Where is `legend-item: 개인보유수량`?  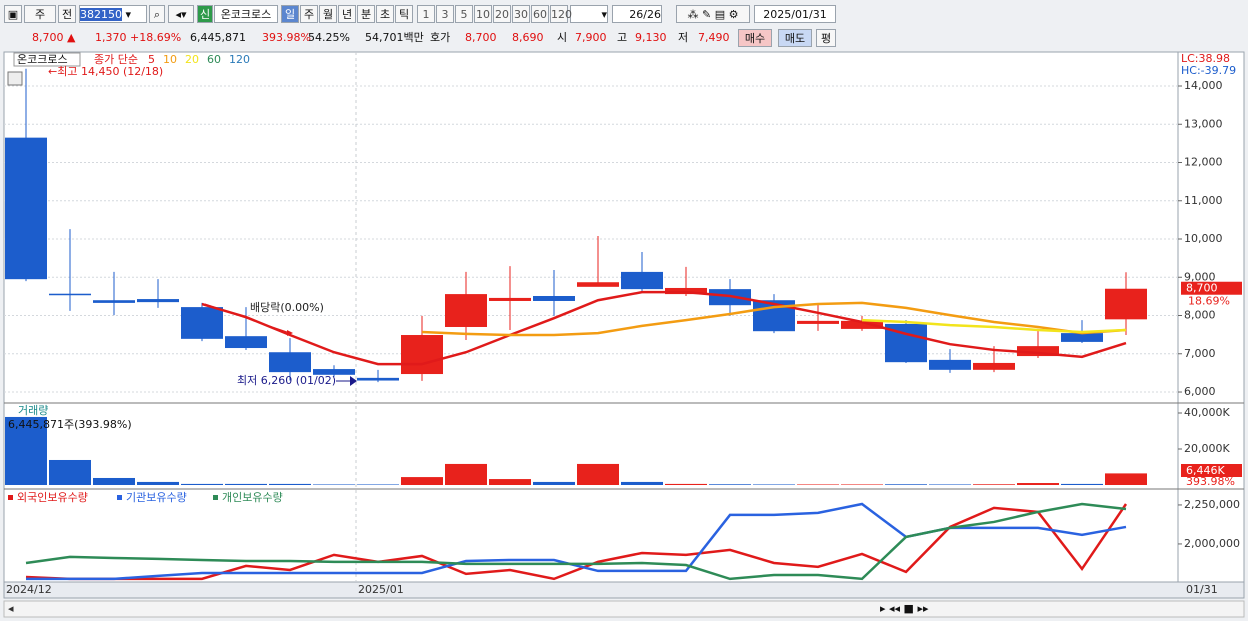 legend-item: 개인보유수량 is located at coordinates (252, 497).